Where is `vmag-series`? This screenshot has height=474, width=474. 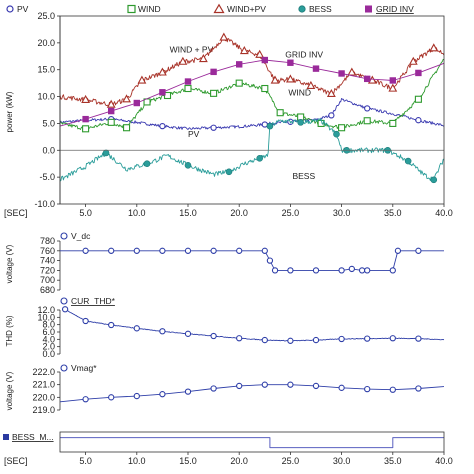
vmag-series is located at coordinates (252, 392).